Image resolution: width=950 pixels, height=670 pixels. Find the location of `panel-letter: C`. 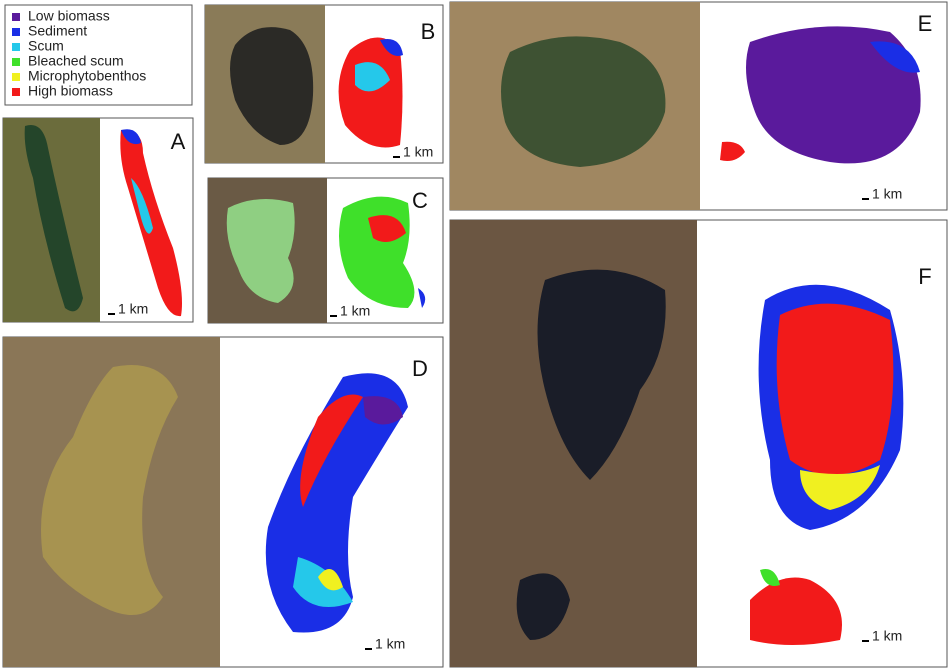

panel-letter: C is located at coordinates (420, 200).